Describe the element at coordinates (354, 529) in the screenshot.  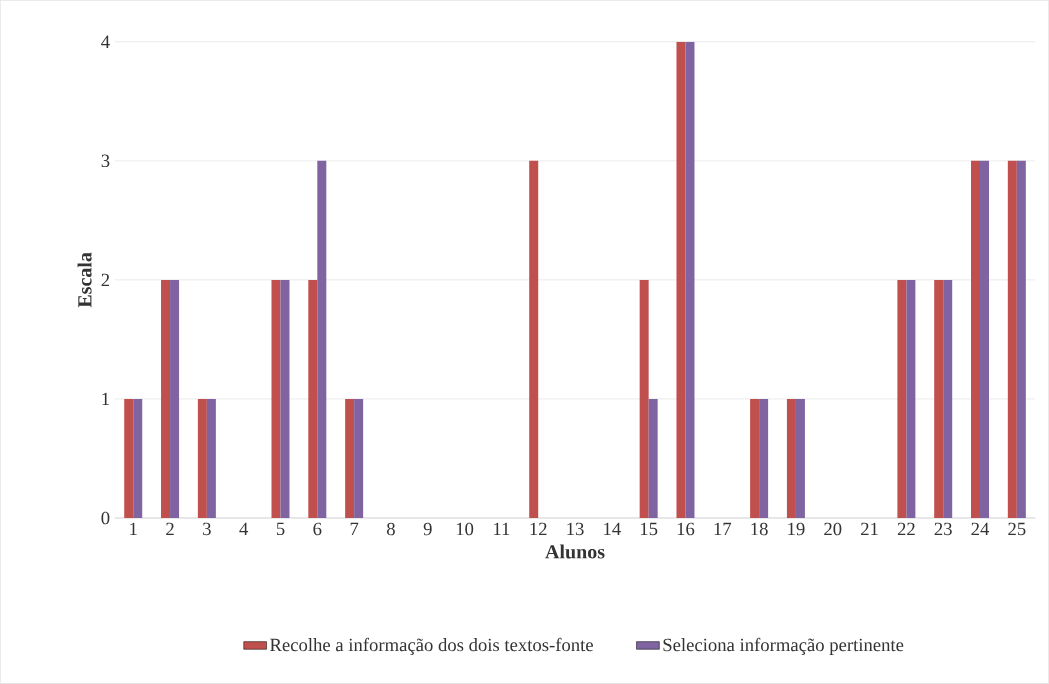
I see `x-tick-label: 7` at that location.